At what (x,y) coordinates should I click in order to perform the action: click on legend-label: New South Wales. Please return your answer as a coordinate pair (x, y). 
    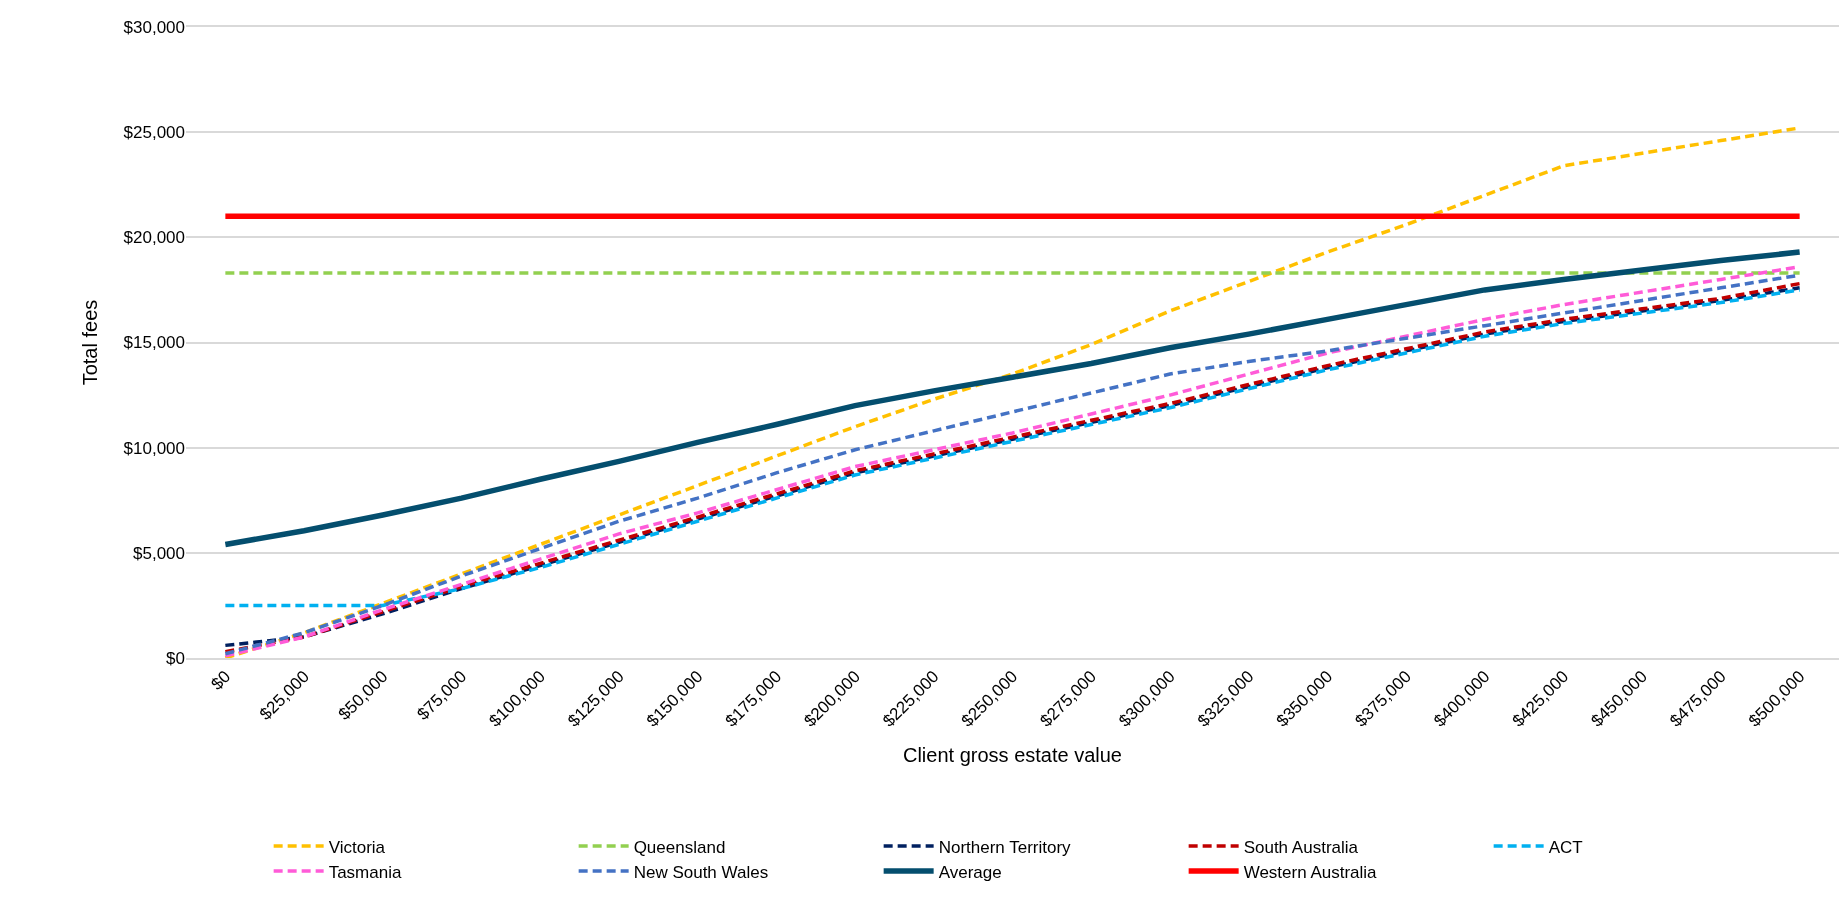
    Looking at the image, I should click on (701, 872).